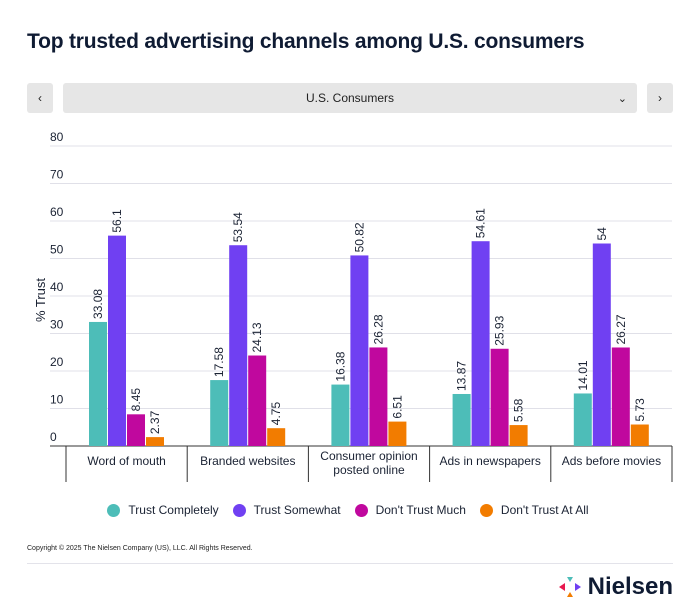 The width and height of the screenshot is (700, 608). I want to click on data-label: 6.51, so click(397, 407).